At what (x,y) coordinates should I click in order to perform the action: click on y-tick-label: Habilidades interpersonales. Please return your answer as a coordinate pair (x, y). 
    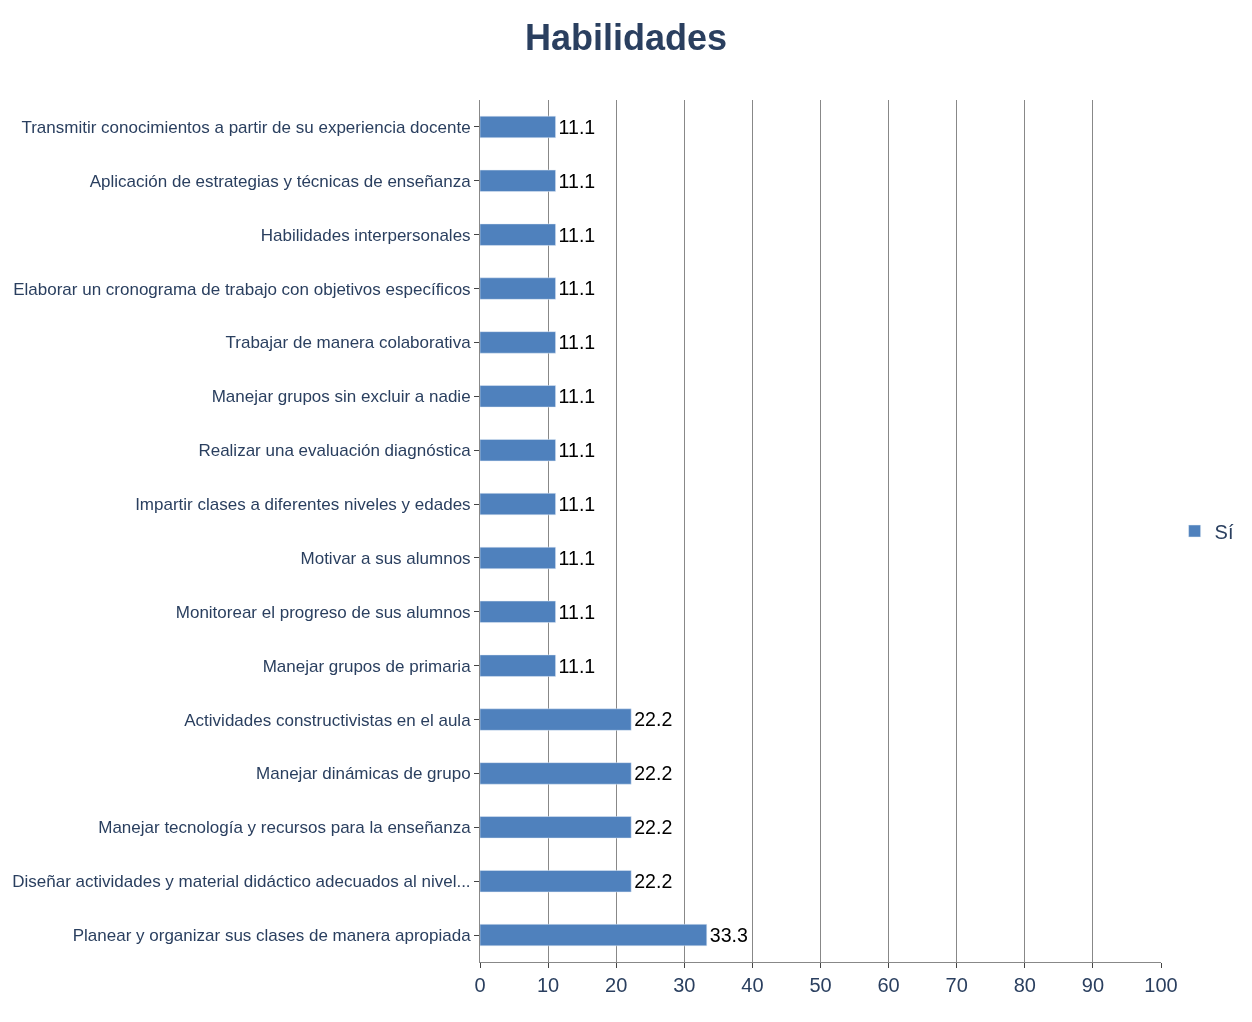
    Looking at the image, I should click on (365, 235).